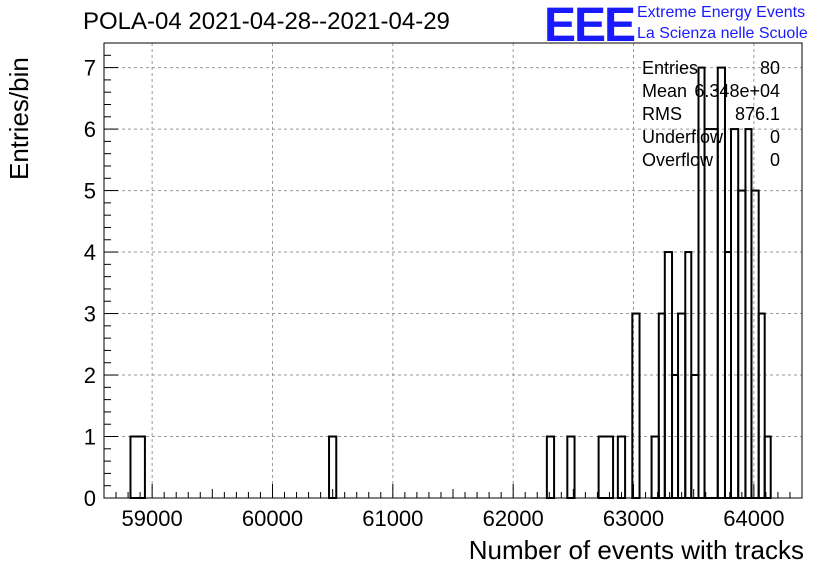 This screenshot has width=836, height=572. Describe the element at coordinates (266, 21) in the screenshot. I see `chart-title: POLA-04 2021-04-28--2021-04-29` at that location.